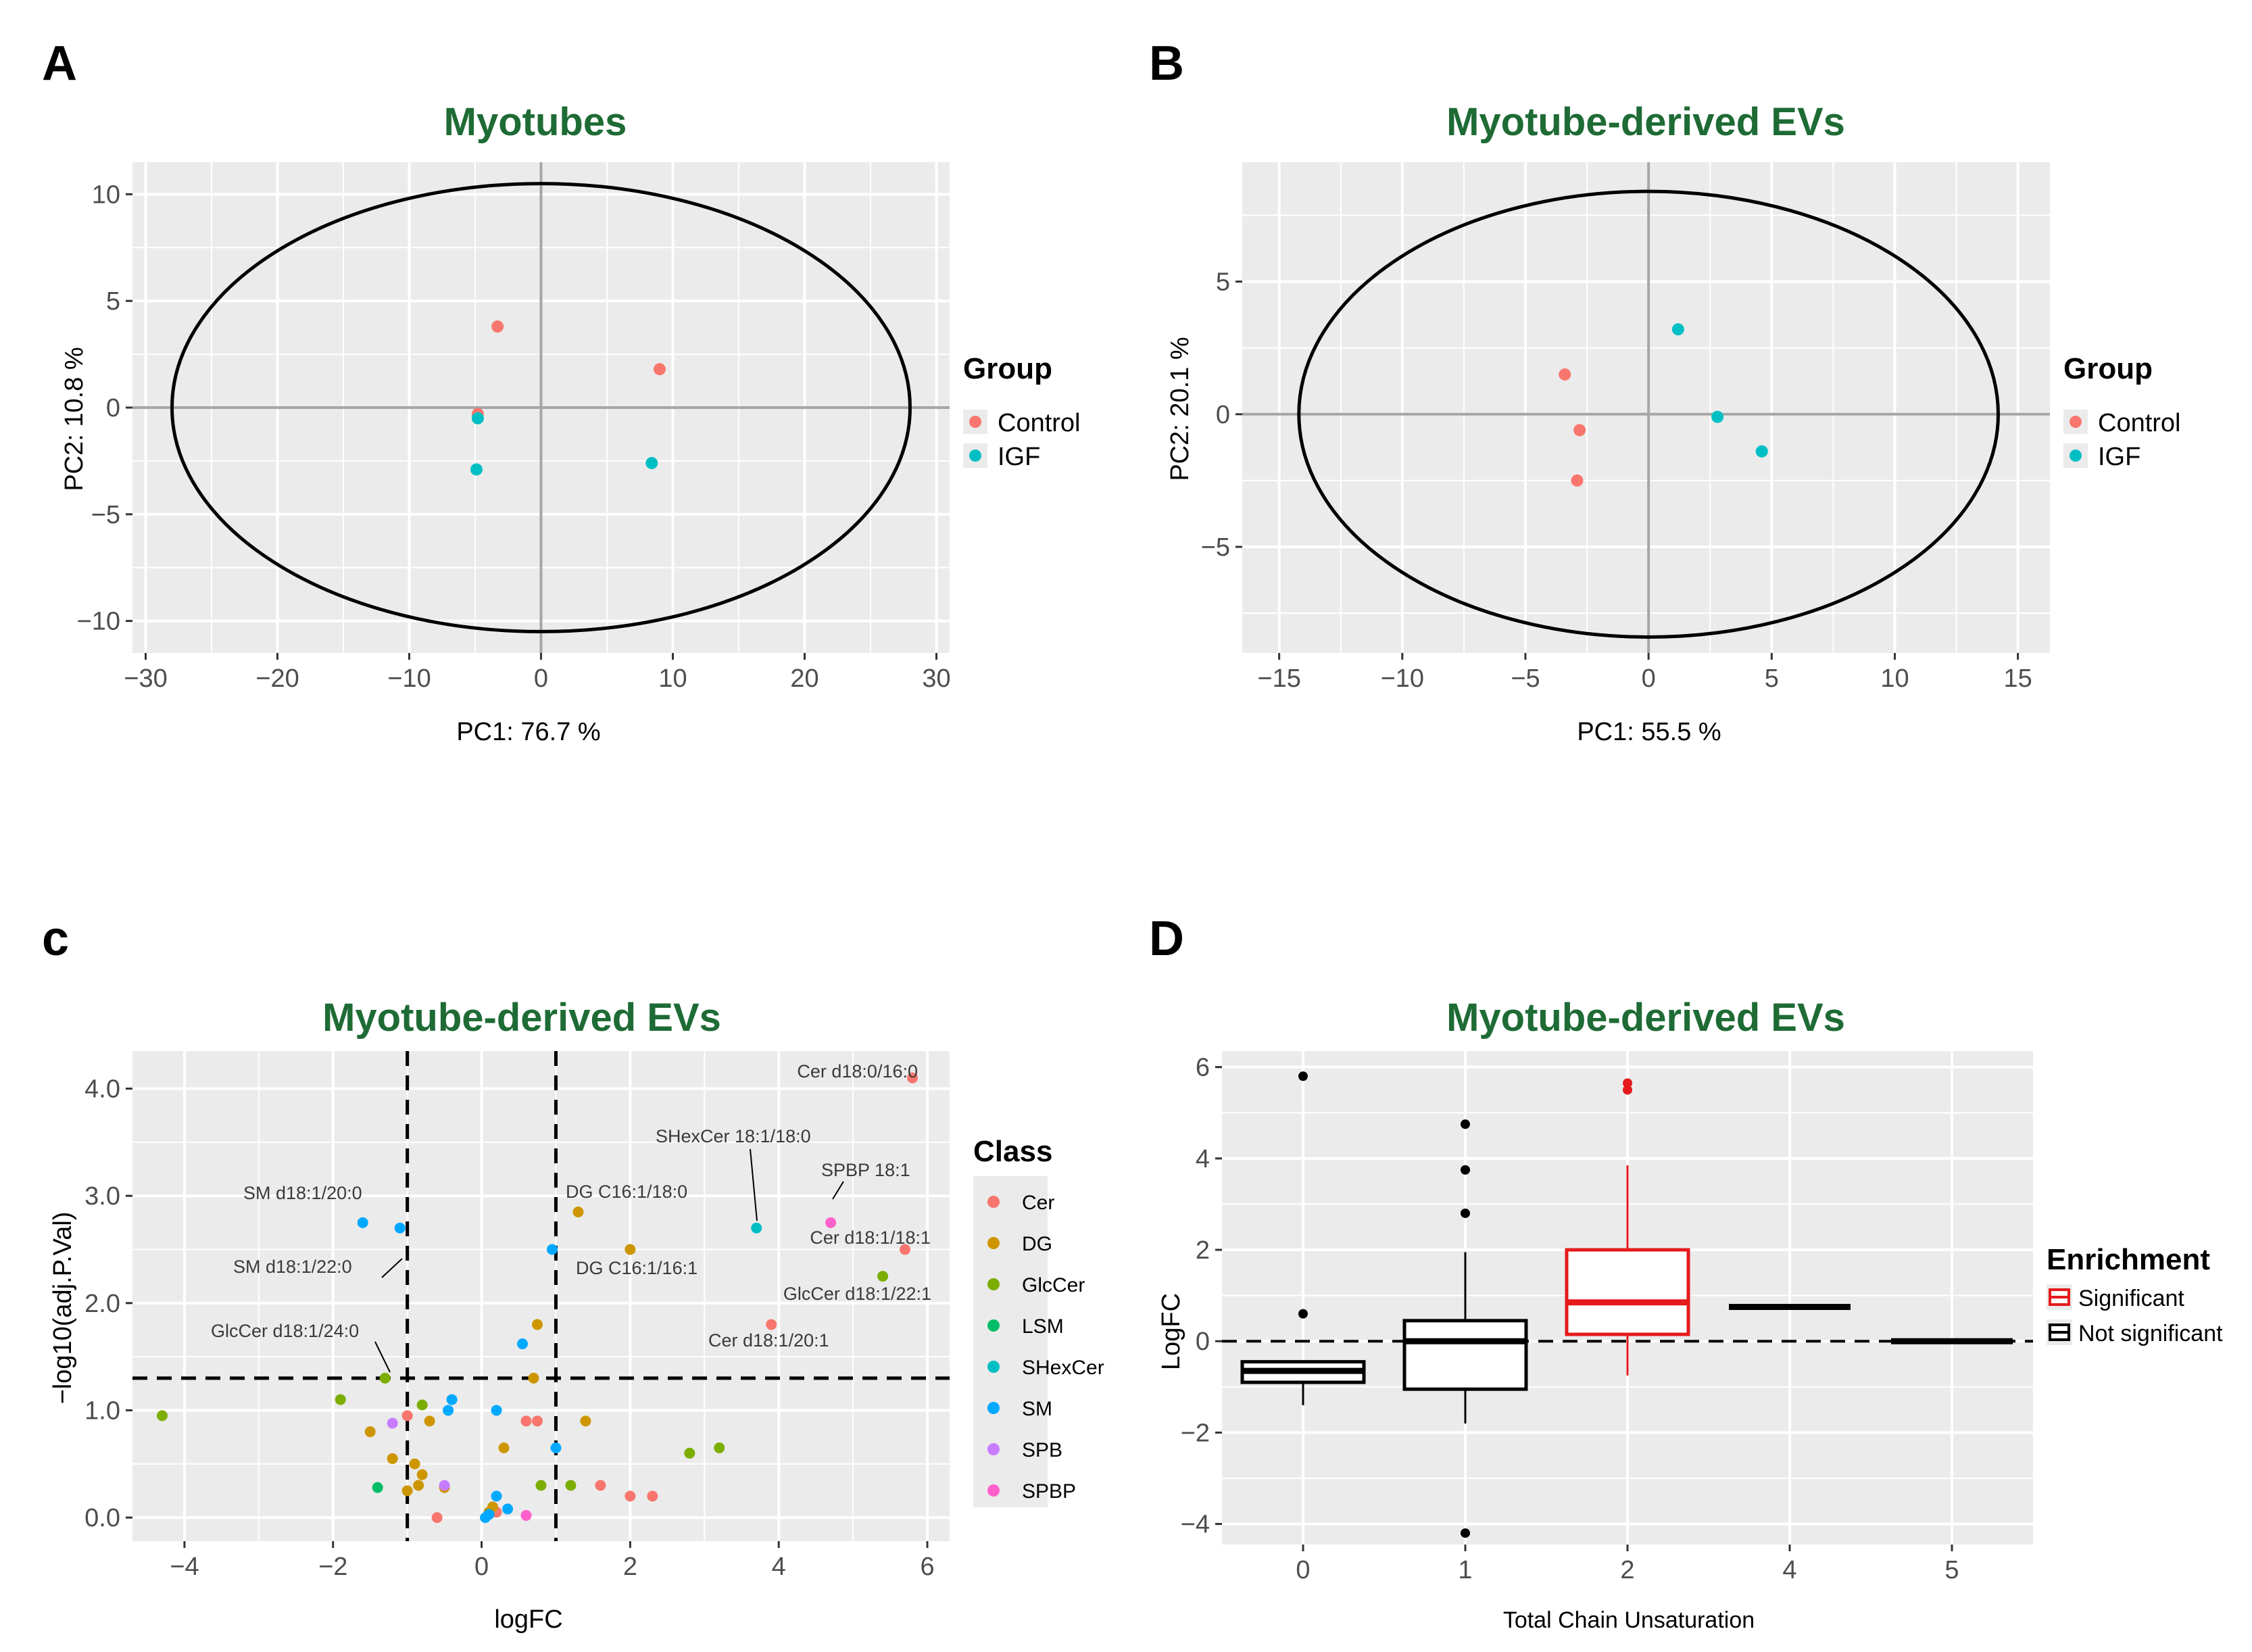 The height and width of the screenshot is (1652, 2252). I want to click on legend-label-d-not-significant: Not significant, so click(2150, 1333).